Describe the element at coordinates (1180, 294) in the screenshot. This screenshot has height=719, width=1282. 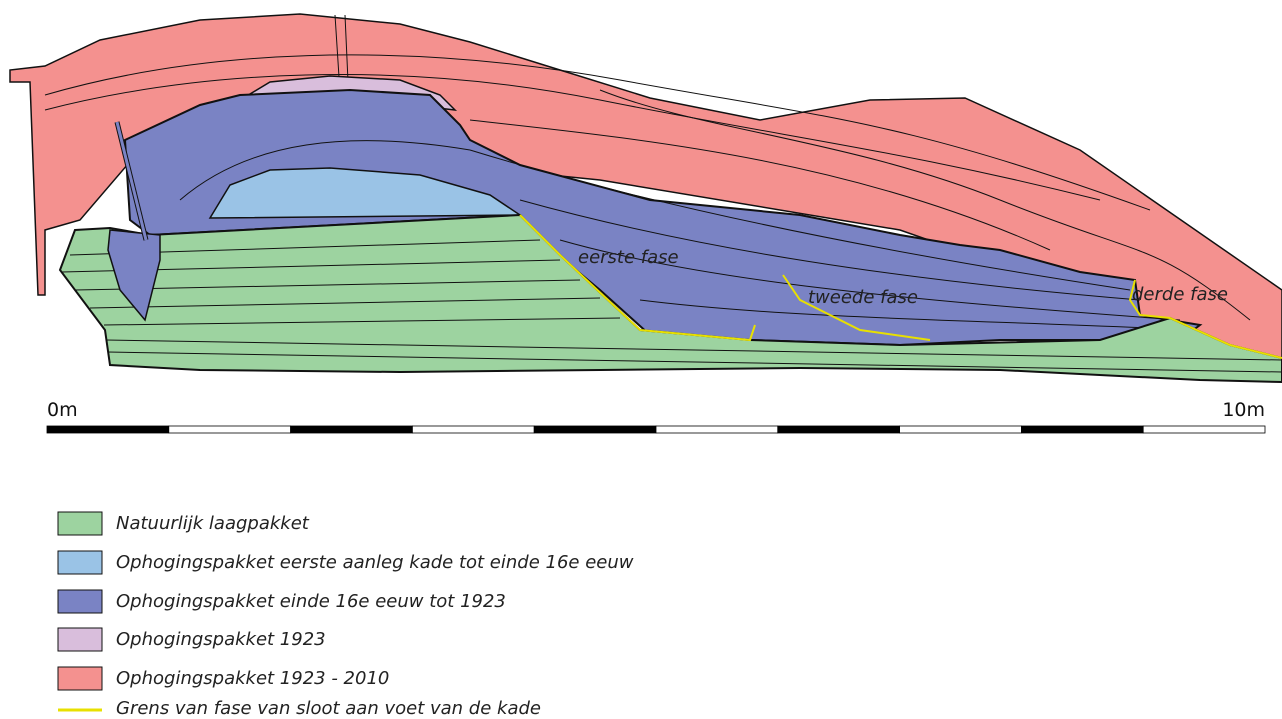
I see `phase-label: derde fase` at that location.